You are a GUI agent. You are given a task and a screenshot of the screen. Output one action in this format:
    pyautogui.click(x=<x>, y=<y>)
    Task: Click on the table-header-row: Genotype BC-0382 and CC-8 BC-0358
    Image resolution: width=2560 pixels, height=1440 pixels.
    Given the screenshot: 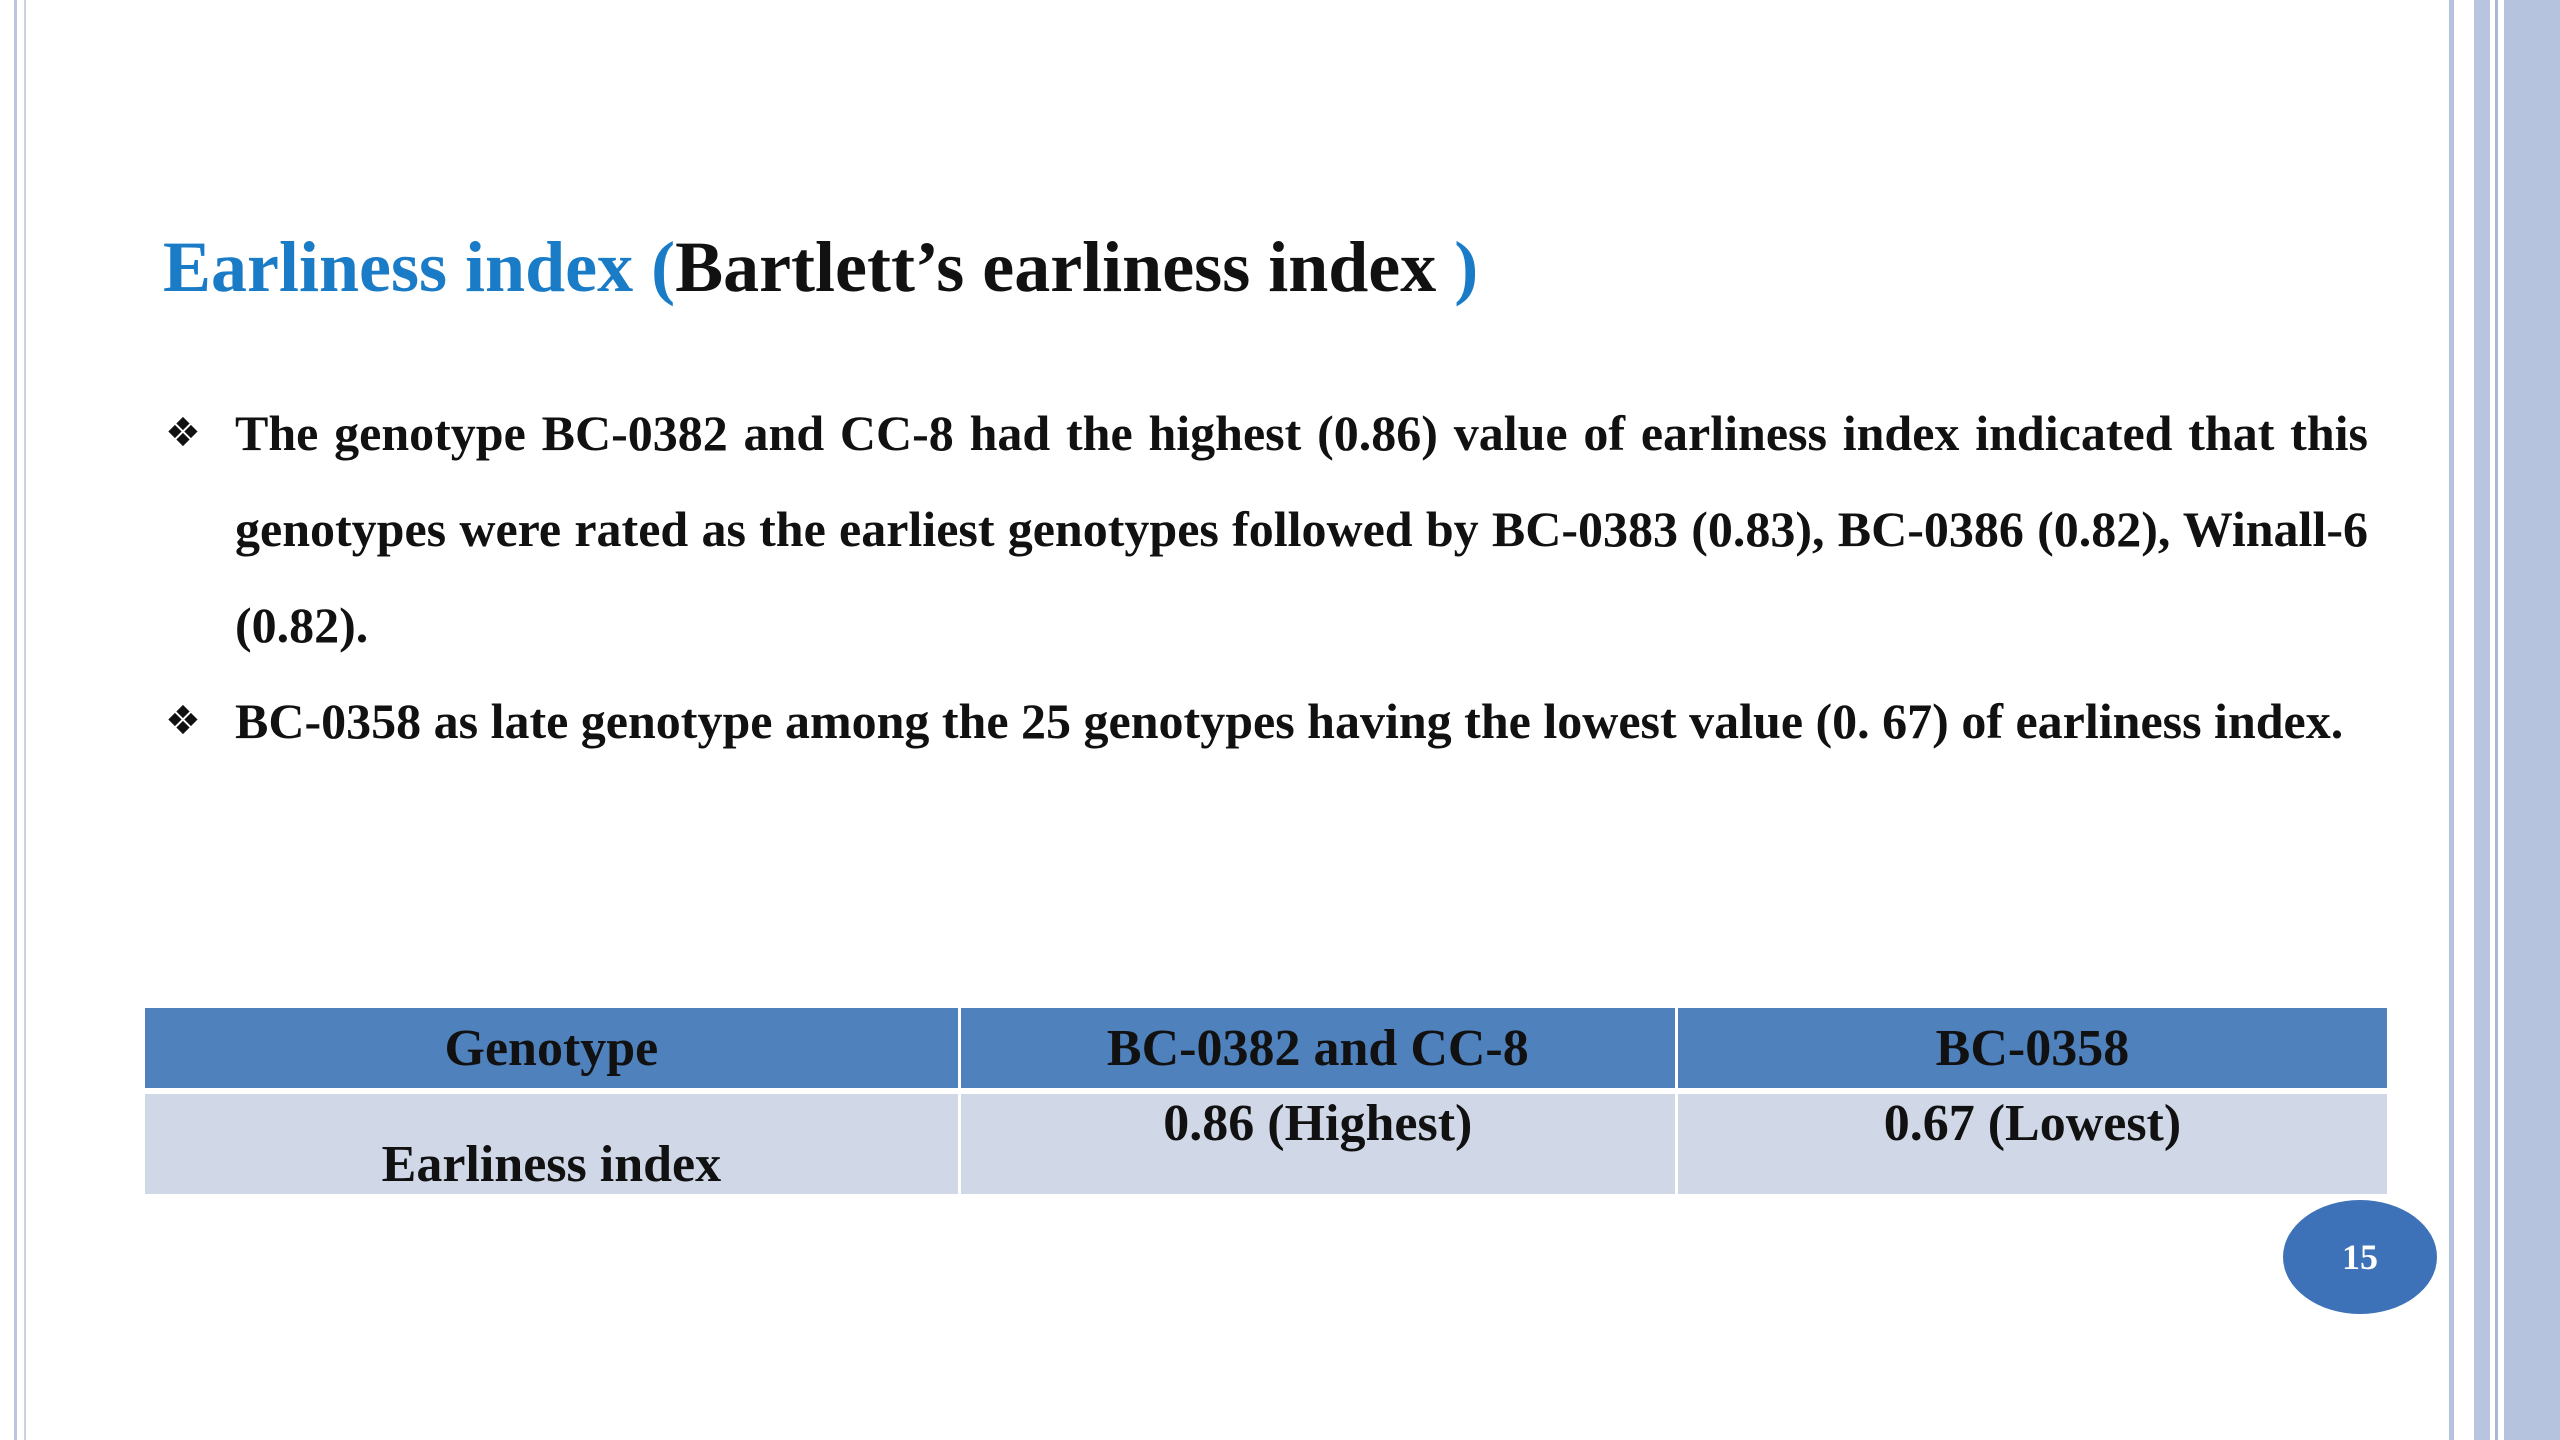 What is the action you would take?
    pyautogui.click(x=1266, y=1051)
    